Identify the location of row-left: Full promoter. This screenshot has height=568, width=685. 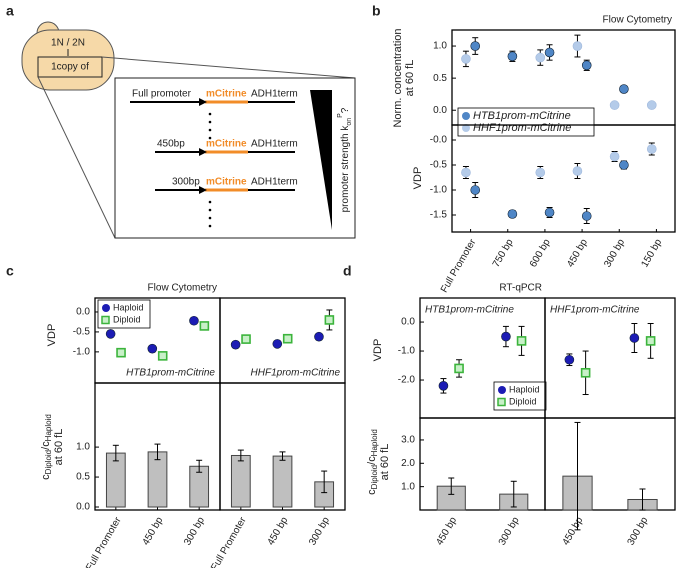
(162, 94).